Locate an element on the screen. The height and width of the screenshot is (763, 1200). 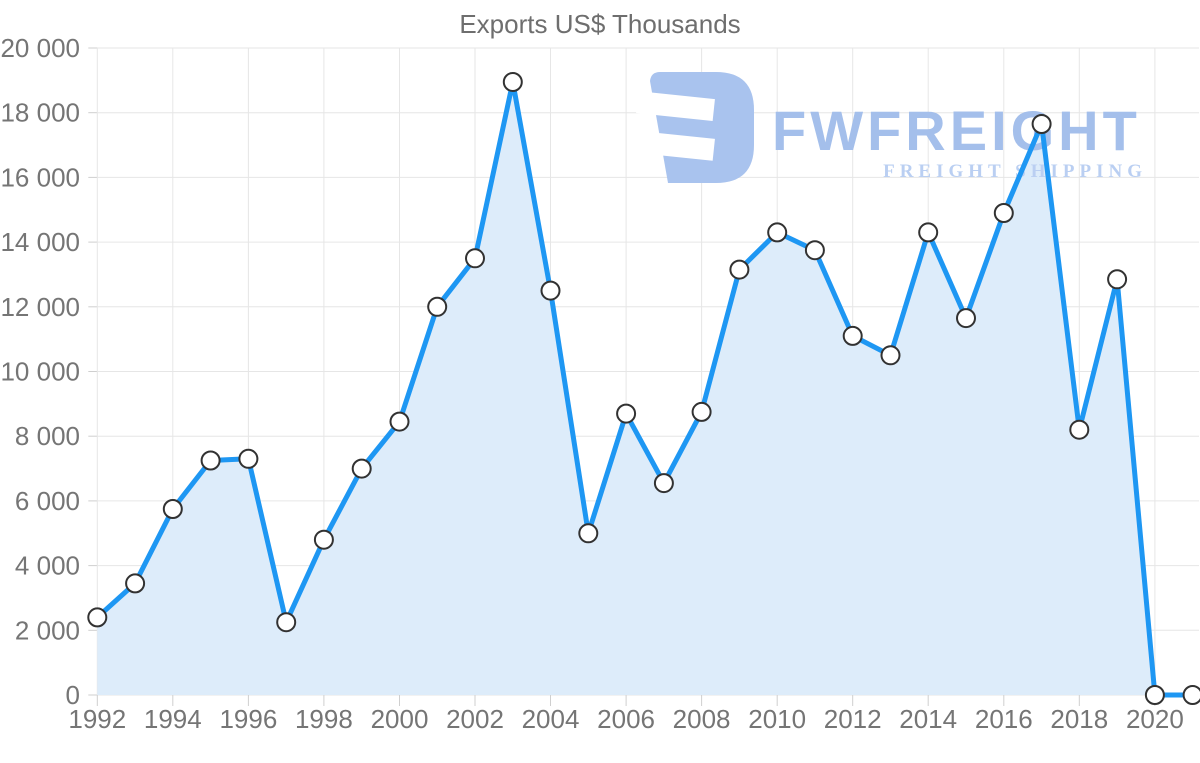
logo-shape is located at coordinates (702, 127).